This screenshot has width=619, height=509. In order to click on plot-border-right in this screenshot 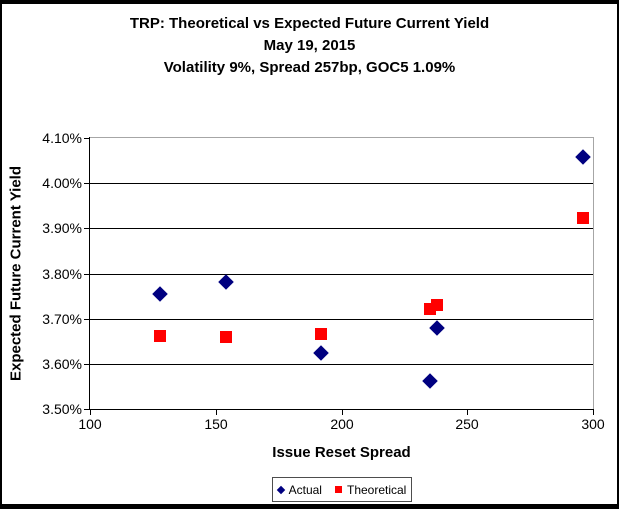, I will do `click(593, 273)`.